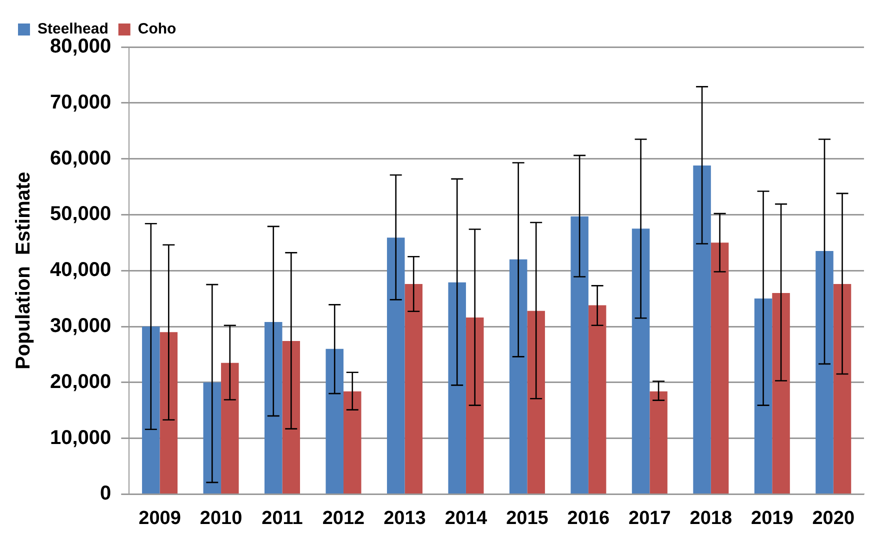 The width and height of the screenshot is (876, 541). I want to click on y-tick-label: 40,000, so click(81, 270).